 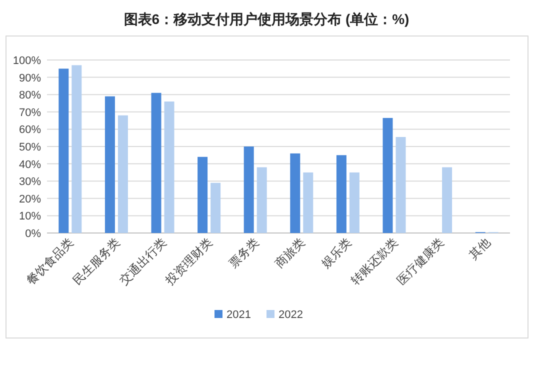 What do you see at coordinates (267, 19) in the screenshot?
I see `chart-title: 图表6：移动支付用户使用场景分布 (单位：%)` at bounding box center [267, 19].